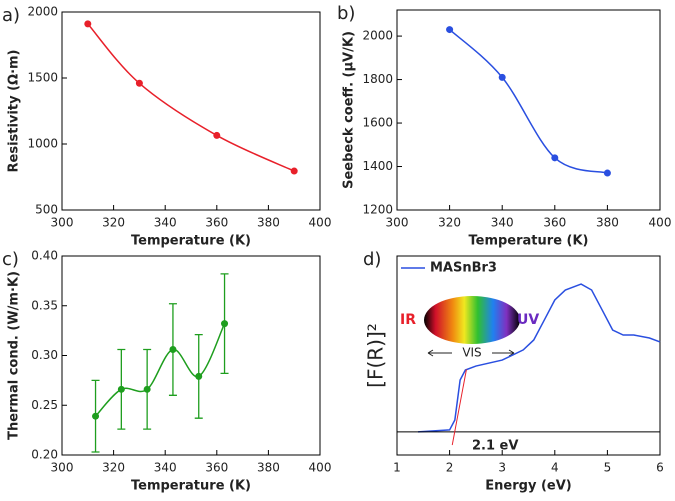  What do you see at coordinates (349, 110) in the screenshot?
I see `y-axis-label: Seebeck coeff. (μV/K)` at bounding box center [349, 110].